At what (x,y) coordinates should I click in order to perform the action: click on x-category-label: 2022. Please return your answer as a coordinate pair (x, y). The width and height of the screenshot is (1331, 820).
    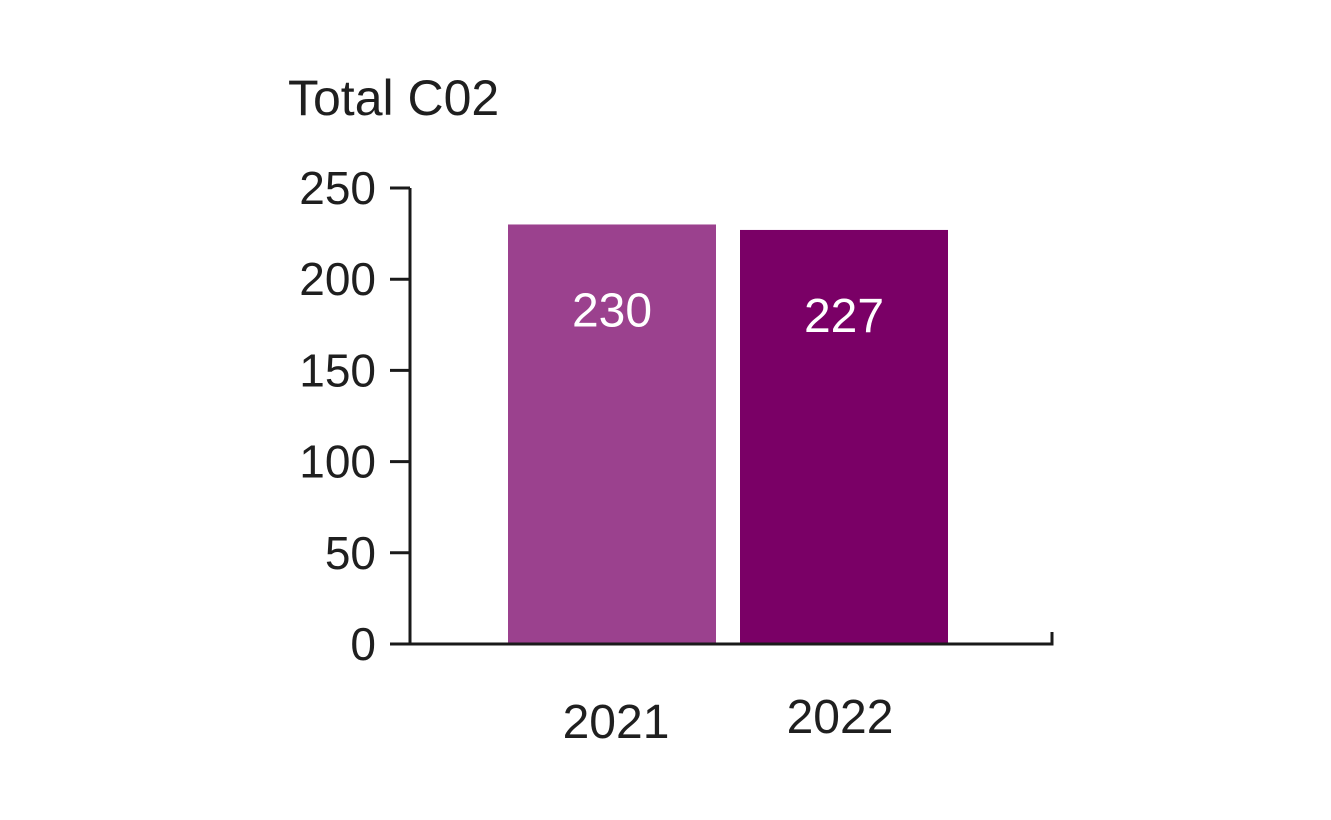
    Looking at the image, I should click on (840, 717).